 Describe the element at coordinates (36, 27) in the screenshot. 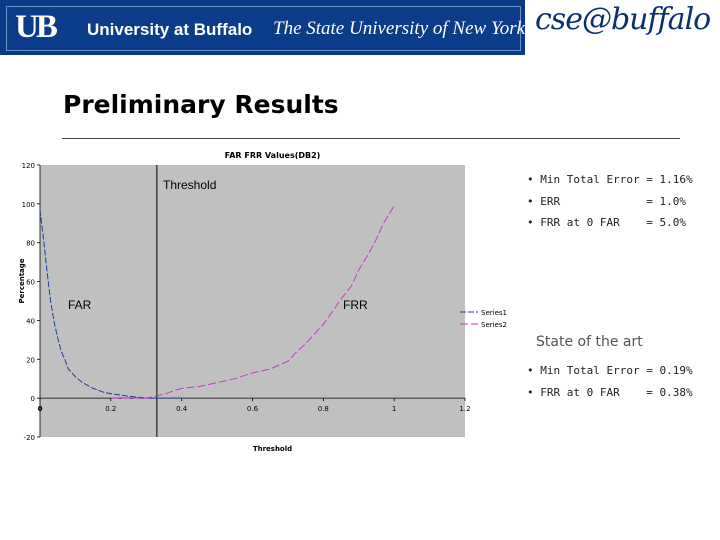

I see `ub-logo: UB` at that location.